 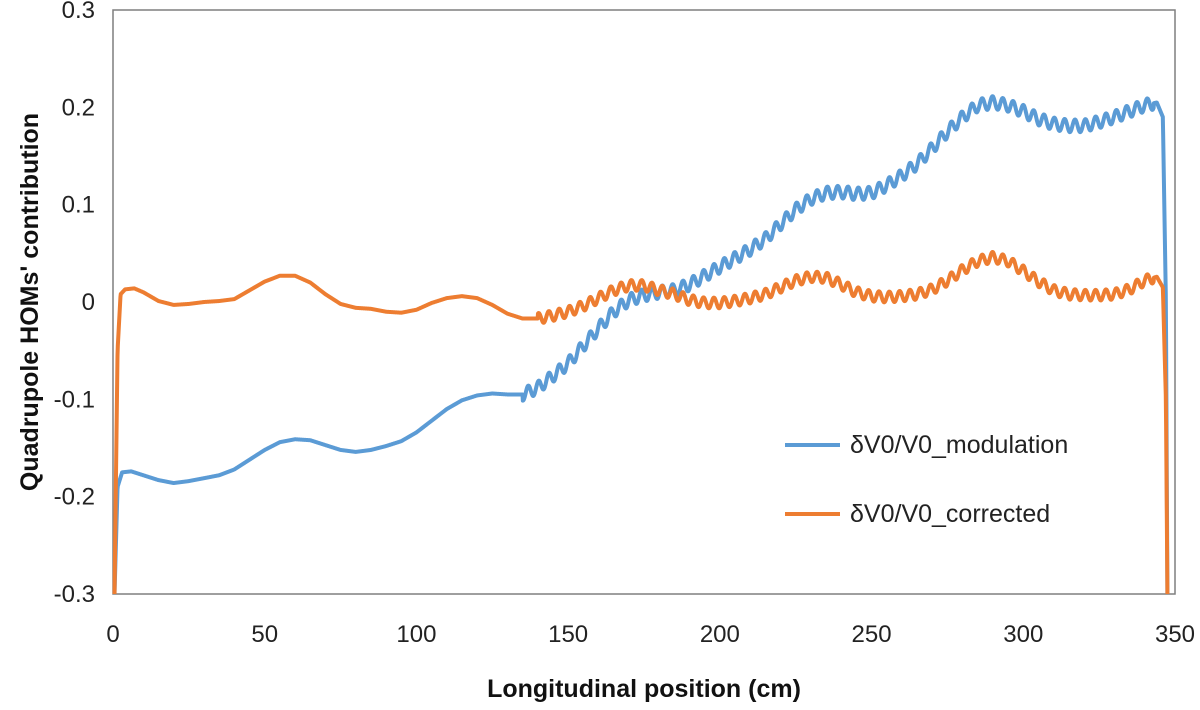 What do you see at coordinates (30, 302) in the screenshot?
I see `y-axis-title: Quadrupole HOMs' contribution` at bounding box center [30, 302].